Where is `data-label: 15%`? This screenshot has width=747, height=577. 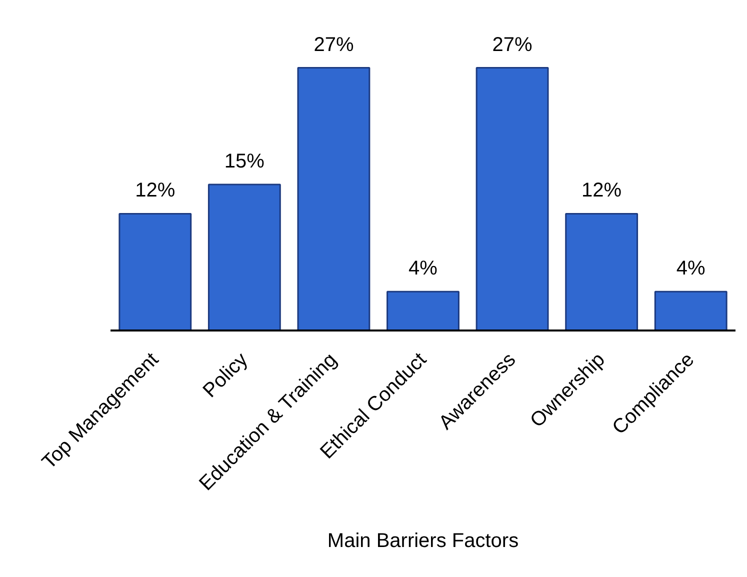
data-label: 15% is located at coordinates (244, 161).